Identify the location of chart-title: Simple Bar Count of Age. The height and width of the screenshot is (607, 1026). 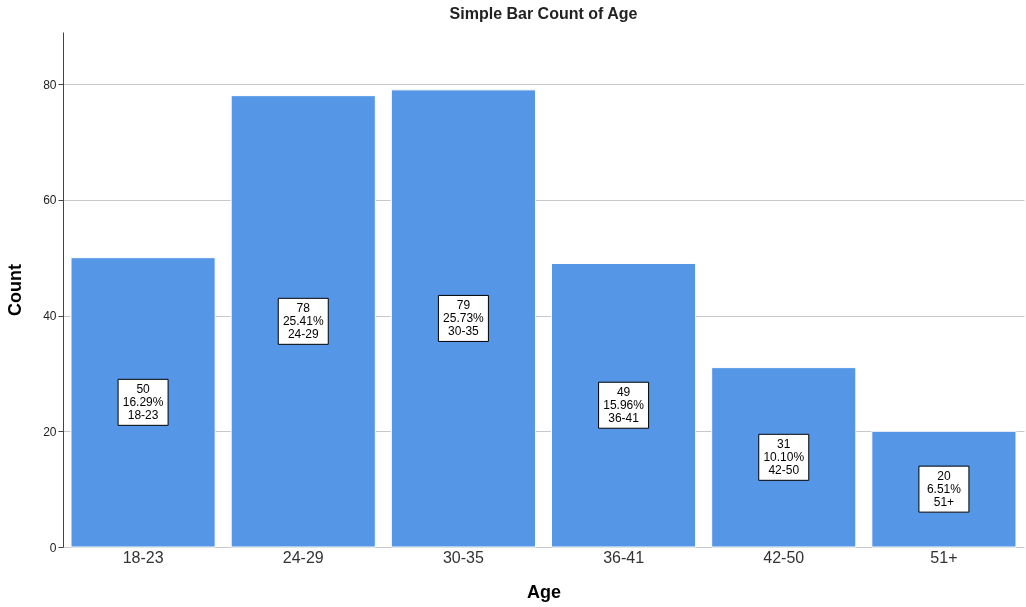
(543, 13).